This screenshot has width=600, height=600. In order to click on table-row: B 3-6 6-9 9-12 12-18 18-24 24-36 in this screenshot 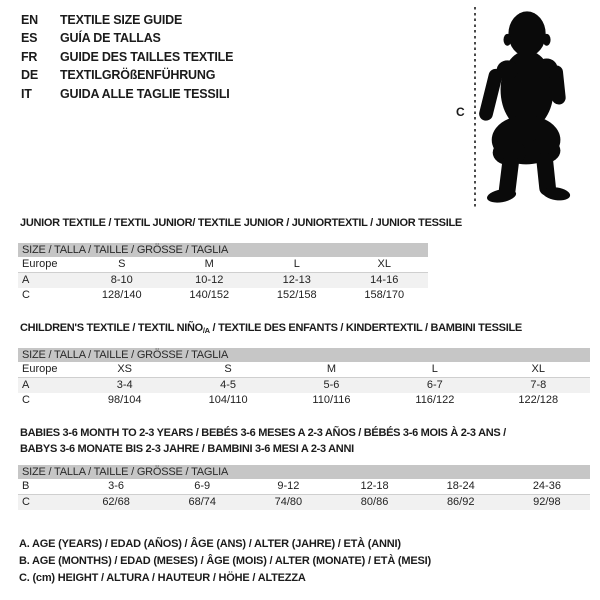, I will do `click(304, 487)`.